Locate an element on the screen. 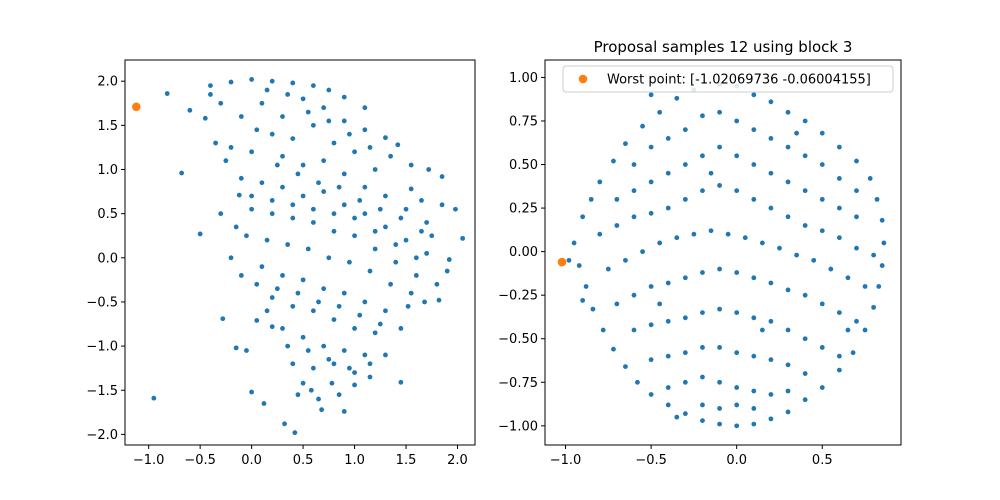 This screenshot has height=500, width=1000. y-tick-label: 0.5 is located at coordinates (107, 214).